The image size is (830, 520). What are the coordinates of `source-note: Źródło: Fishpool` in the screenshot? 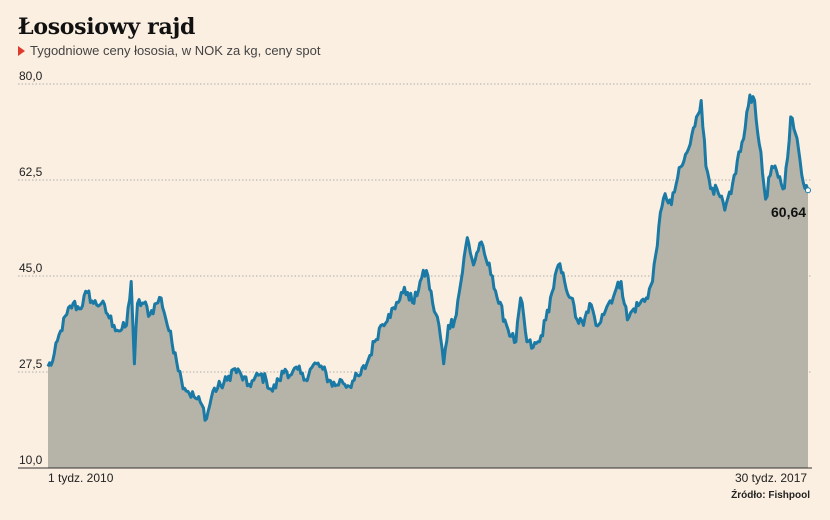 It's located at (770, 495).